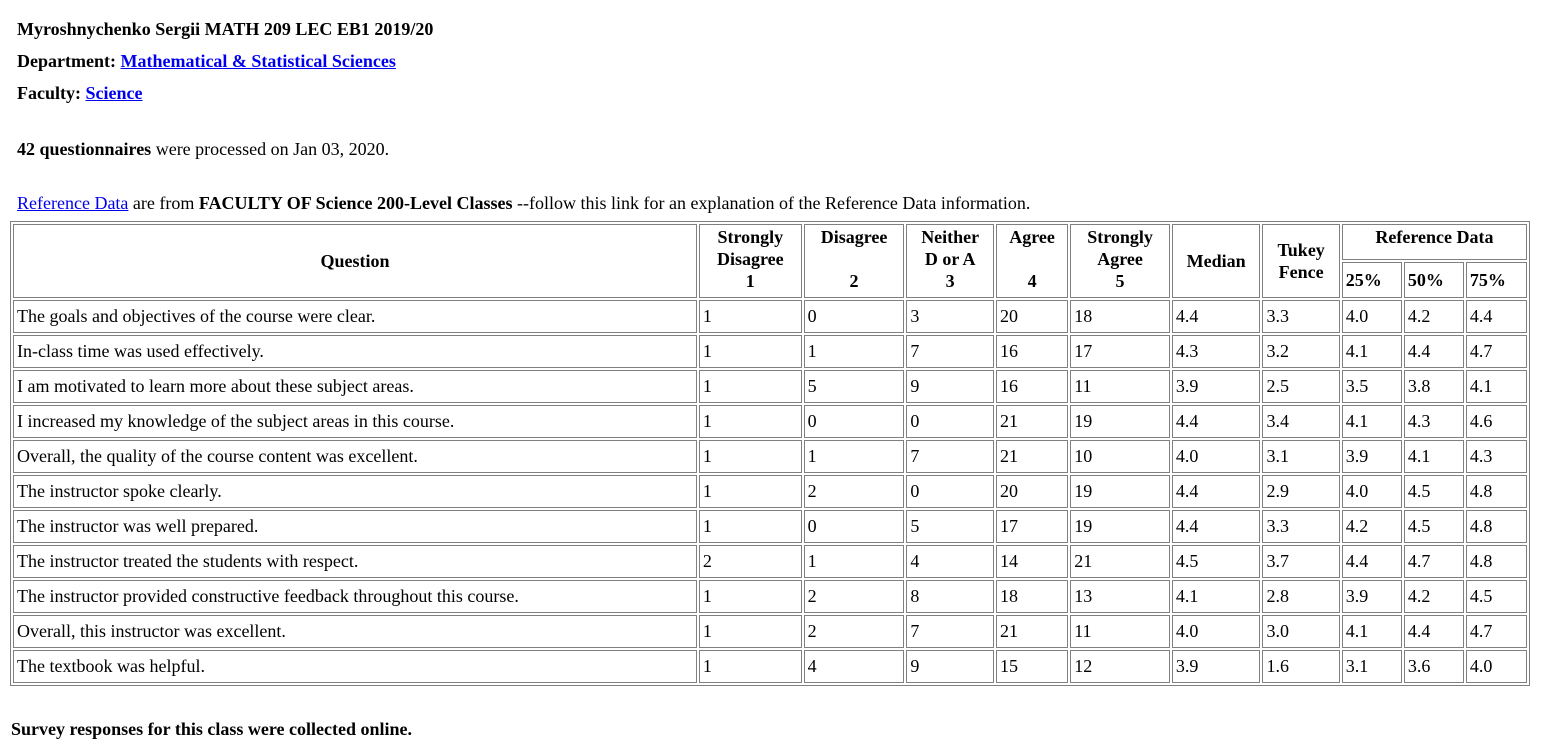 Image resolution: width=1550 pixels, height=752 pixels. What do you see at coordinates (1371, 561) in the screenshot?
I see `reference-25-value: 4.4` at bounding box center [1371, 561].